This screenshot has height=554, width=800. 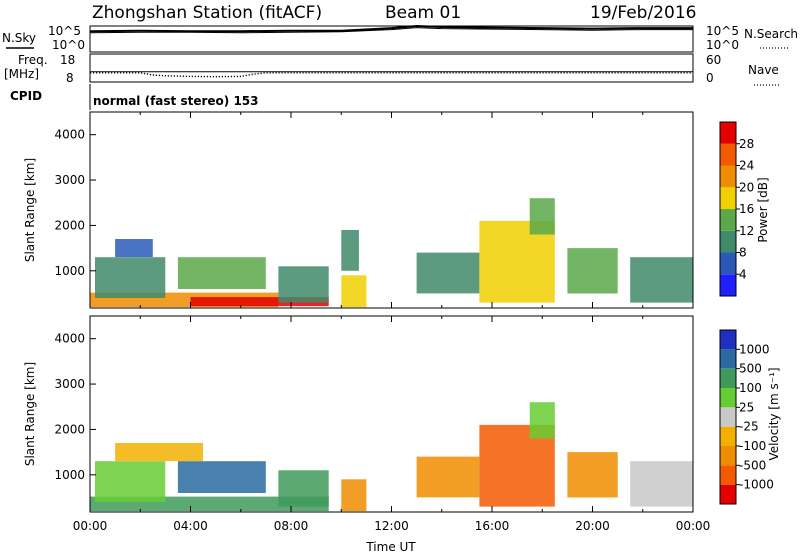 What do you see at coordinates (176, 101) in the screenshot?
I see `cpid-text: normal (fast stereo) 153` at bounding box center [176, 101].